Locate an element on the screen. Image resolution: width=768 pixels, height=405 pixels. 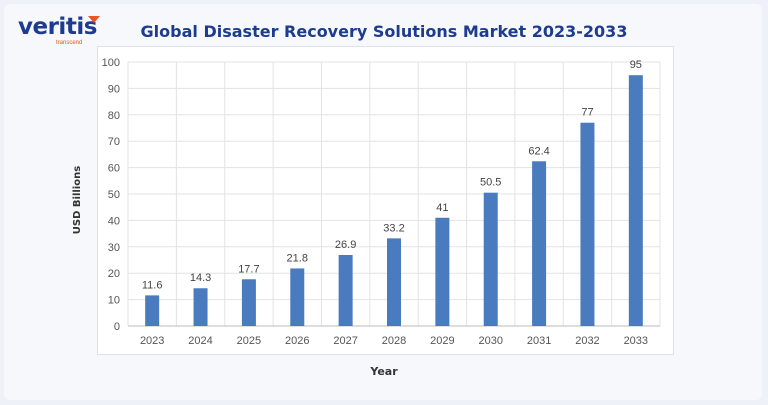
logo-tagline: transcend is located at coordinates (69, 43).